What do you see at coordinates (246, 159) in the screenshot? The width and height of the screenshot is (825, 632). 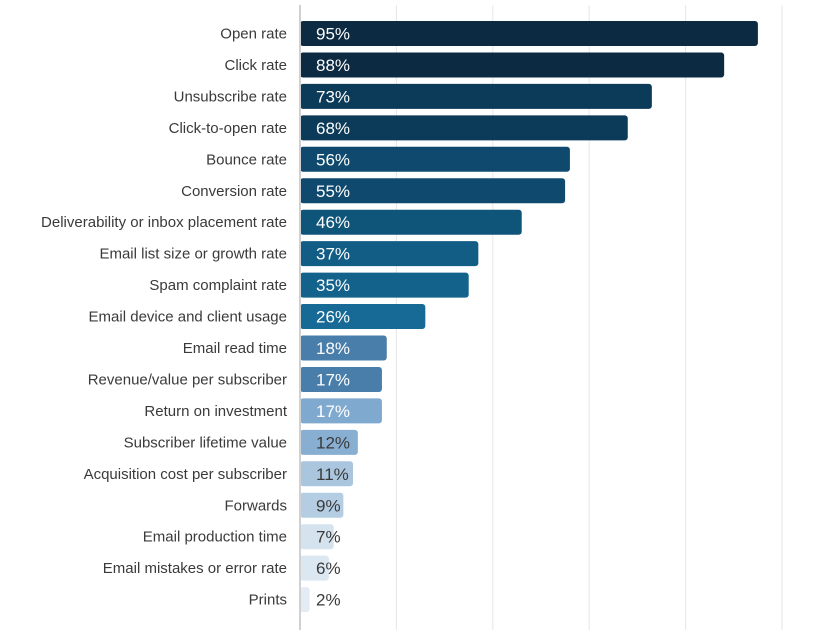 I see `category-label: Bounce rate` at bounding box center [246, 159].